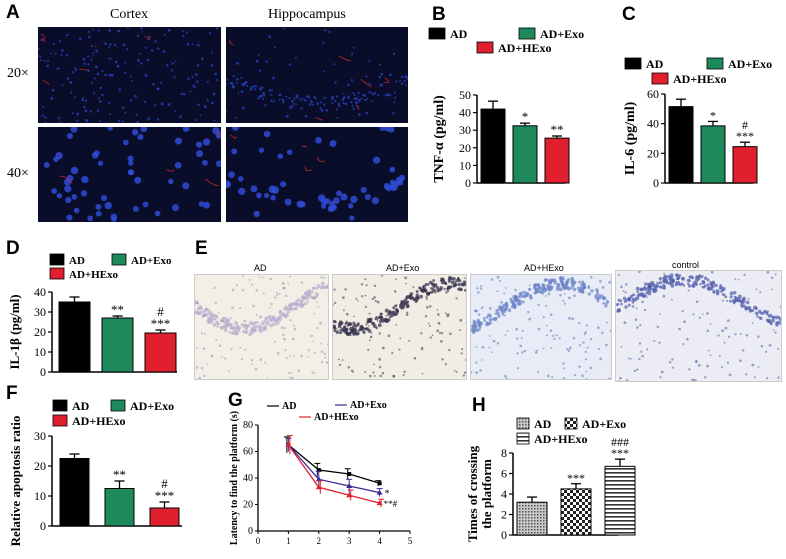 The image size is (786, 559). I want to click on chart-g-ytick-label-60: 60, so click(248, 452).